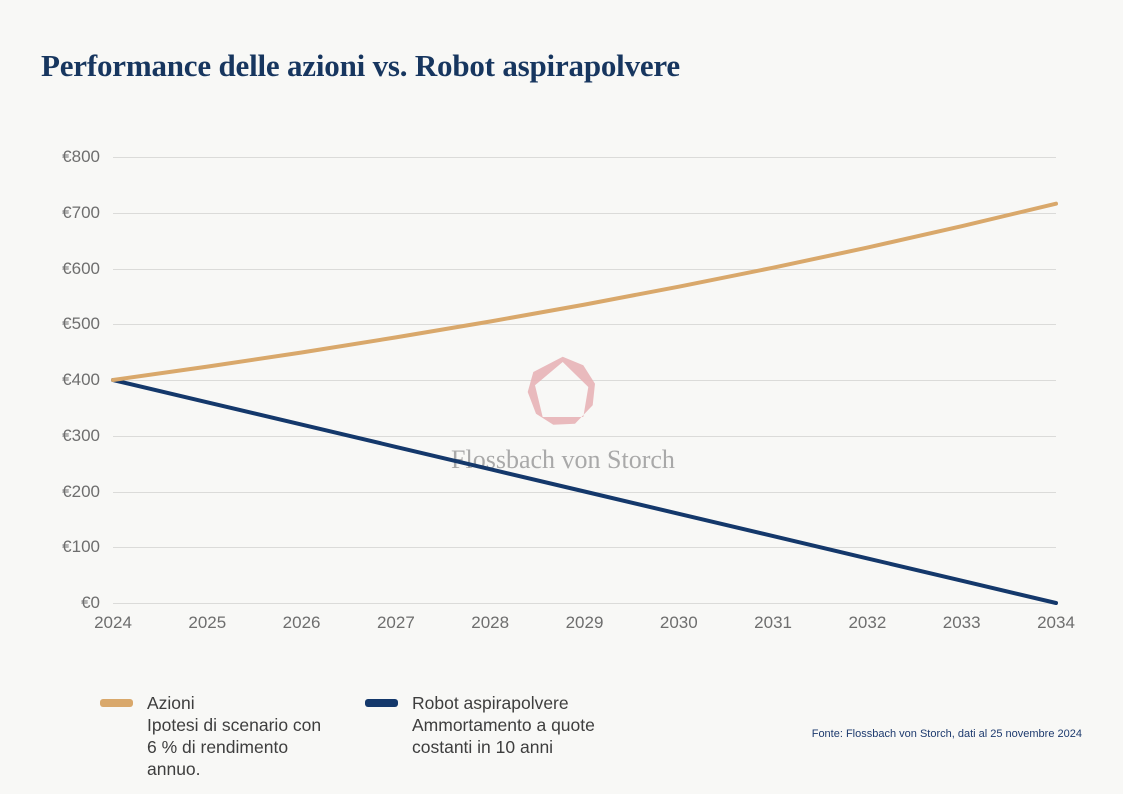 Image resolution: width=1123 pixels, height=794 pixels. What do you see at coordinates (207, 622) in the screenshot?
I see `x-tick-label: 2025` at bounding box center [207, 622].